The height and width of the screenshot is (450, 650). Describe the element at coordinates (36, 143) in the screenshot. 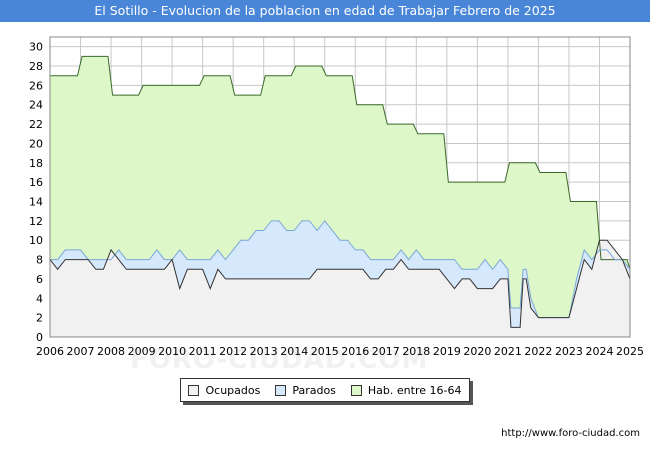

I see `y-tick-label: 20` at that location.